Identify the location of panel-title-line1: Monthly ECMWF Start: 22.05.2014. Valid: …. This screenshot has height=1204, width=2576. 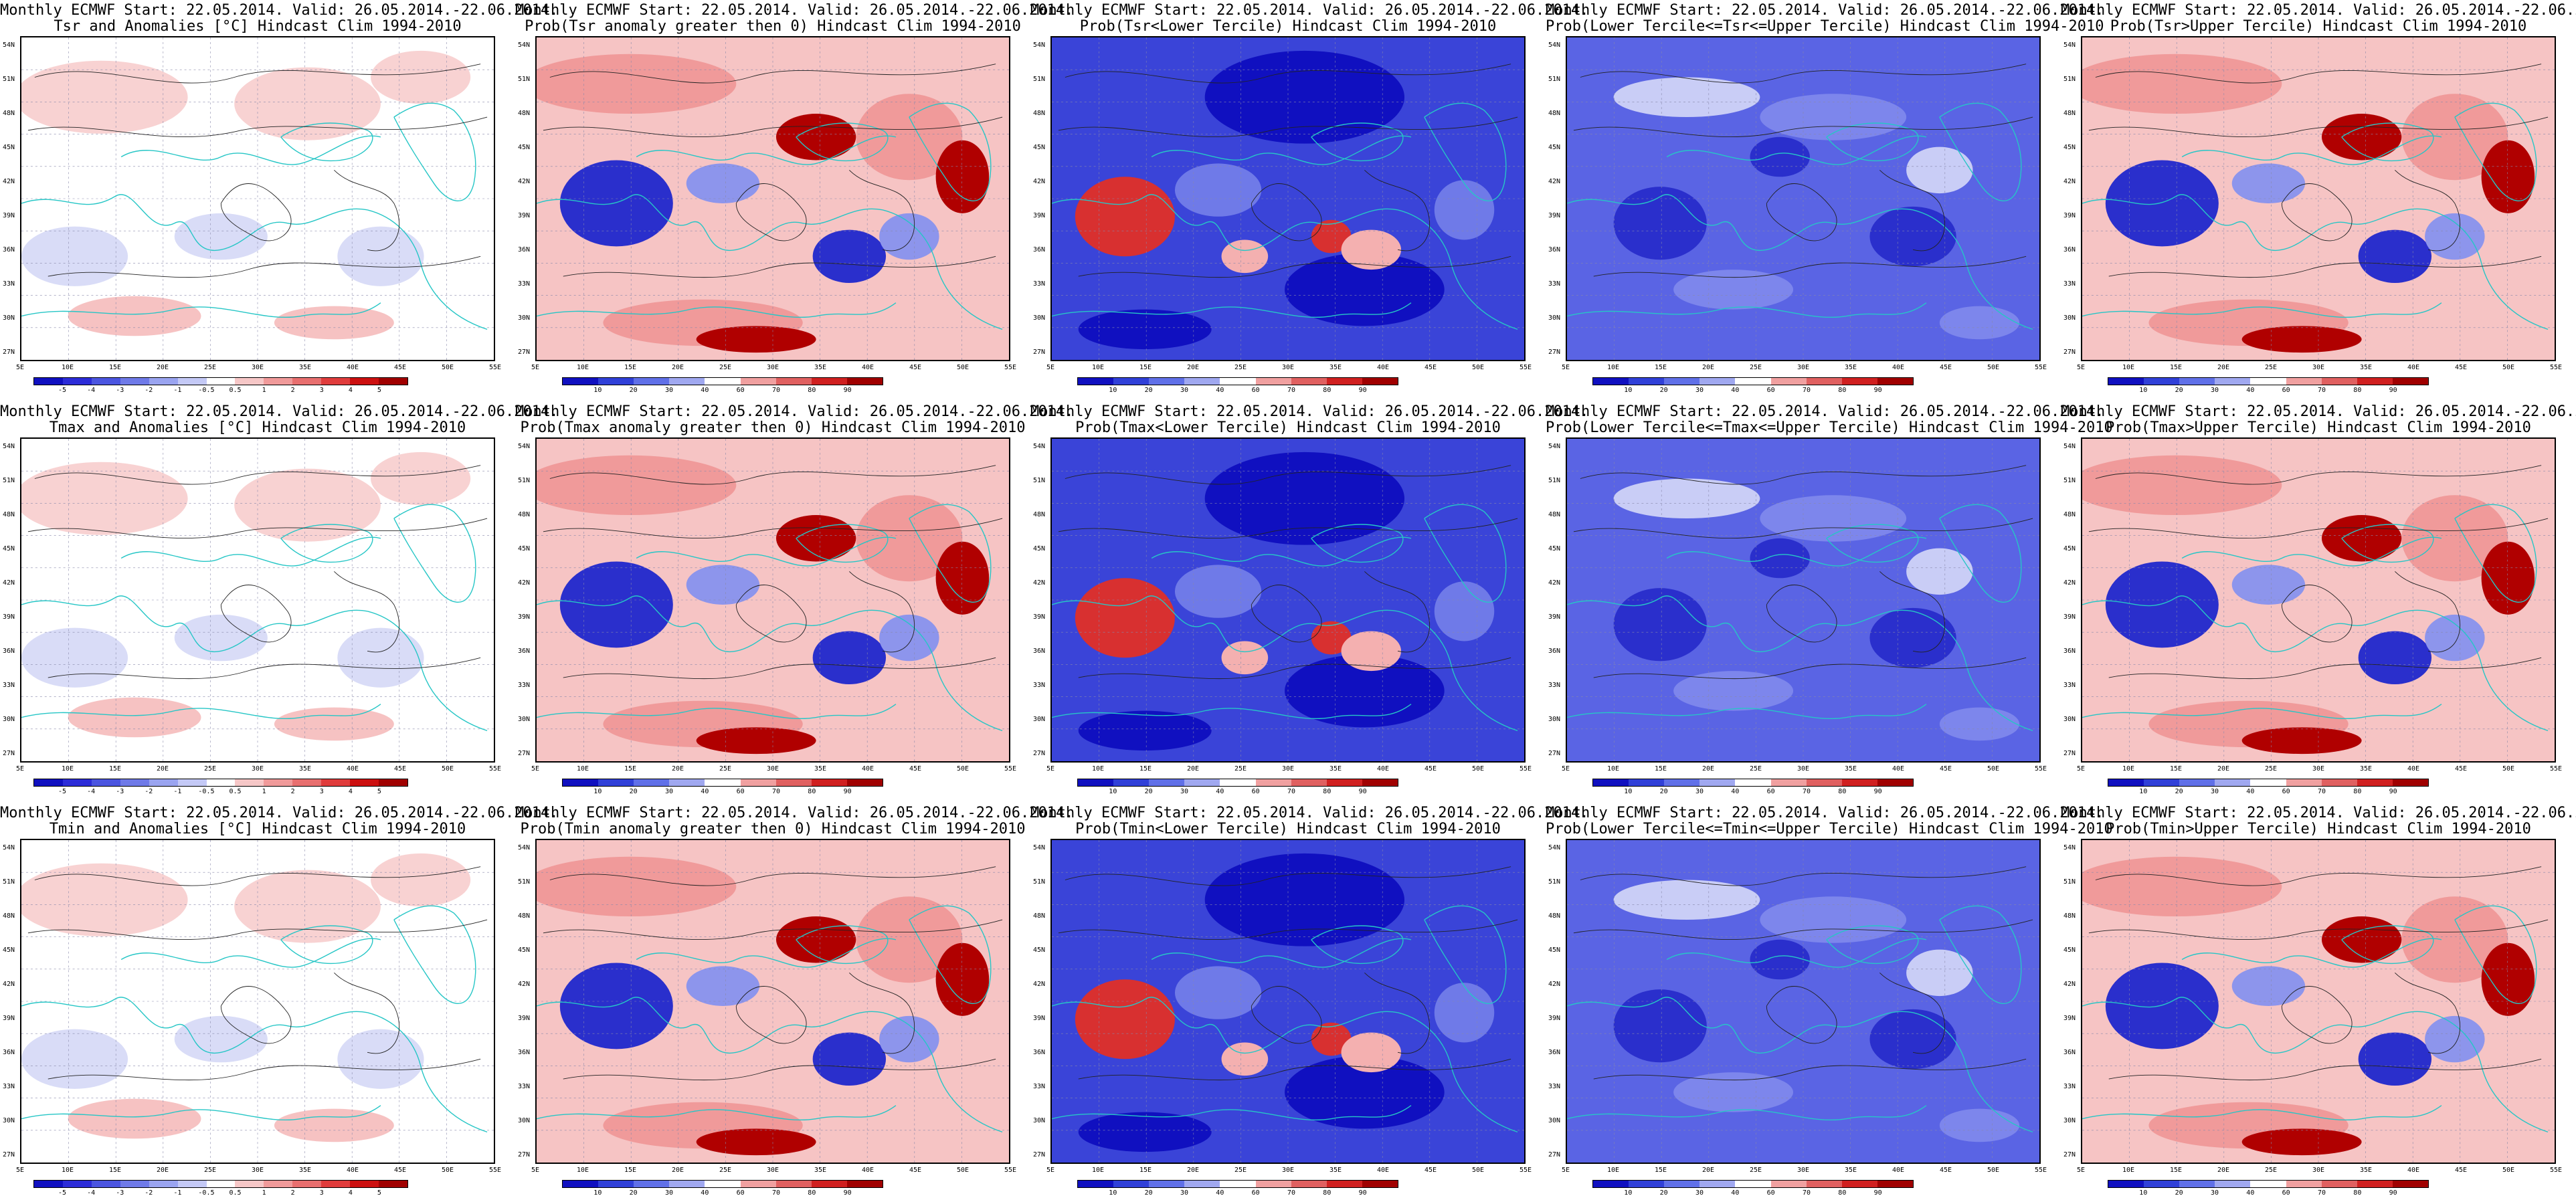
(2318, 411).